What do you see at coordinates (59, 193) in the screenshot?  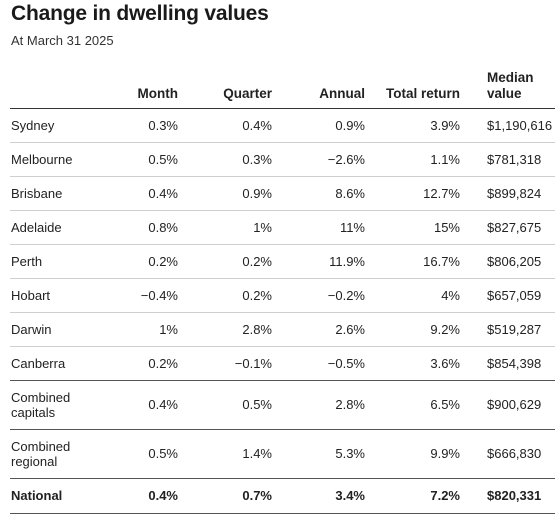 I see `cell-region: Brisbane` at bounding box center [59, 193].